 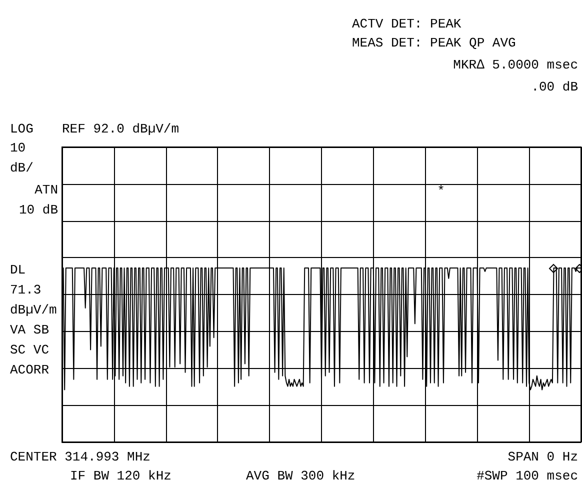 I want to click on text: #SWP 100 msec, so click(x=527, y=475).